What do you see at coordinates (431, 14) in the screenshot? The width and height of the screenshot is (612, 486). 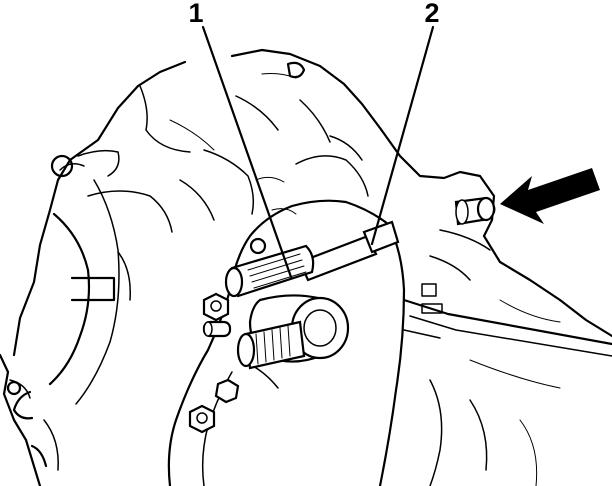 I see `callout-label-2: 2` at bounding box center [431, 14].